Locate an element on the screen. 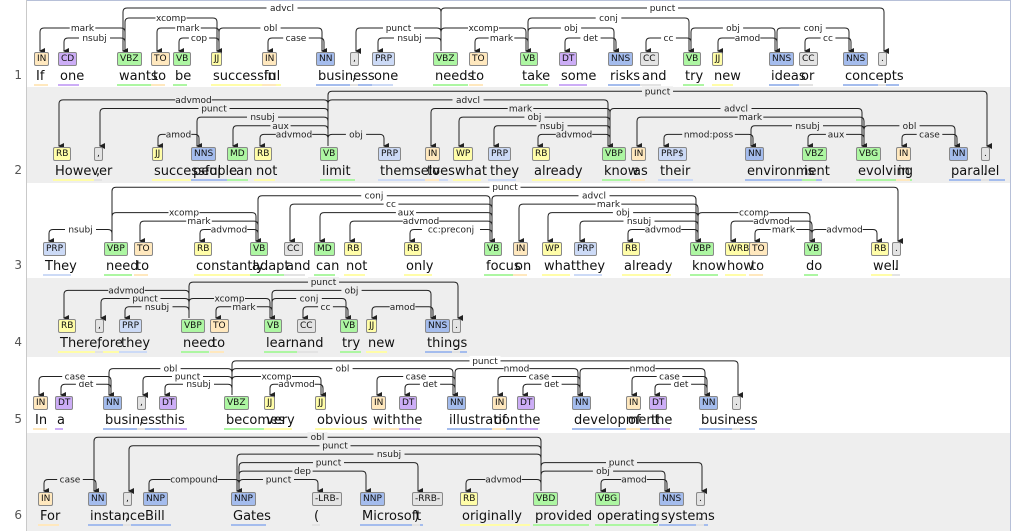  pos-tag: VB is located at coordinates (349, 326).